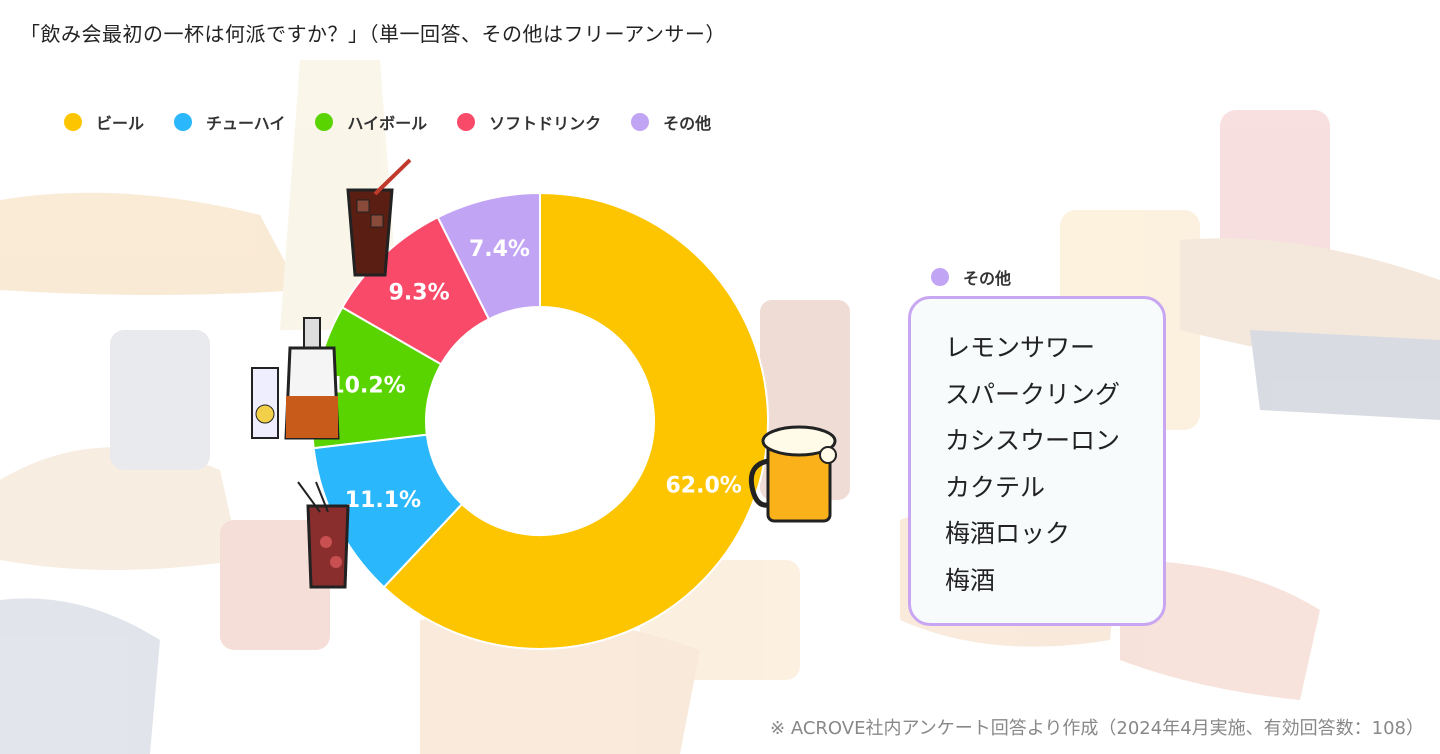 The image size is (1440, 754). What do you see at coordinates (324, 122) in the screenshot?
I see `legend-swatch-highball` at bounding box center [324, 122].